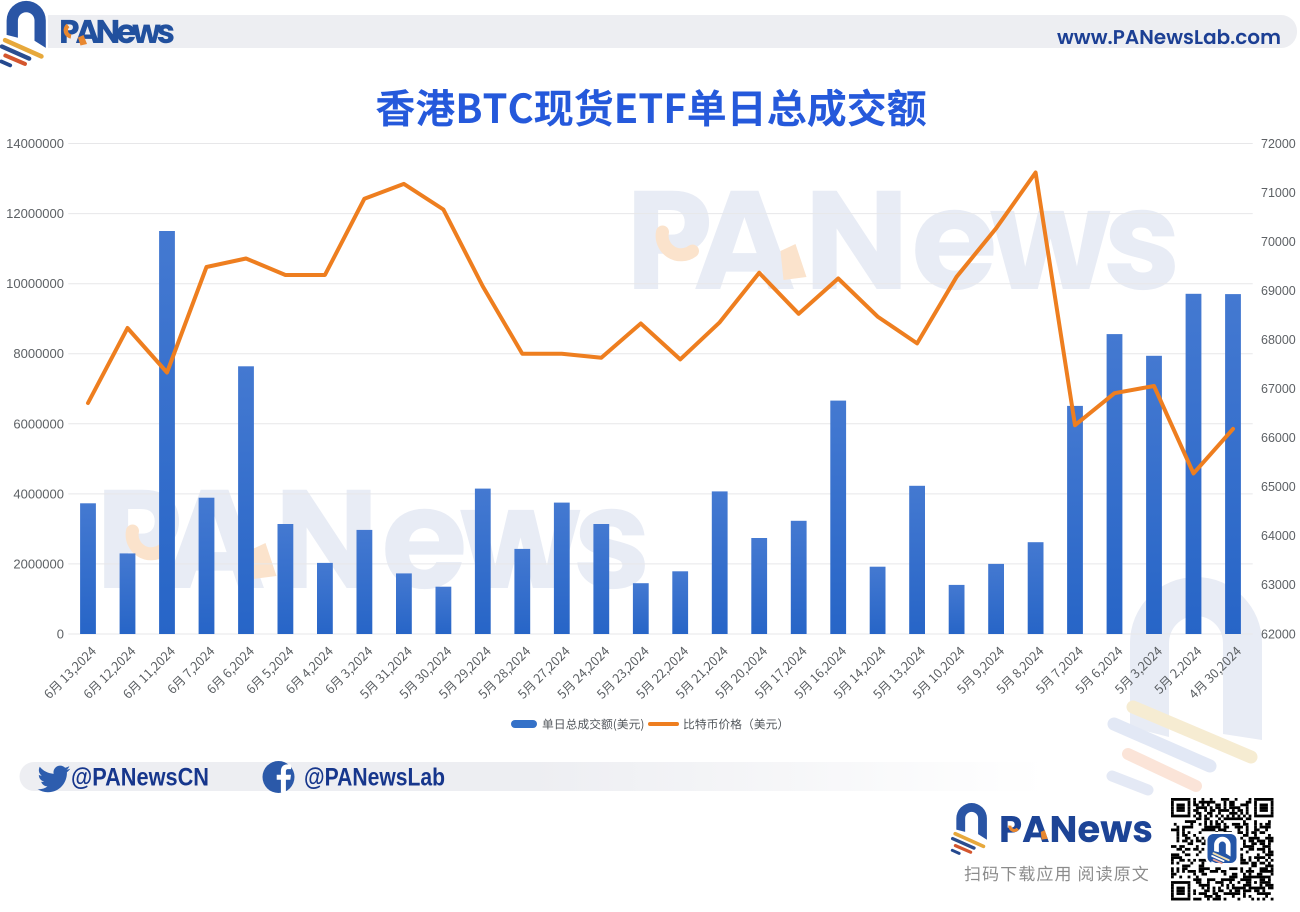 The image size is (1300, 912). What do you see at coordinates (38, 353) in the screenshot?
I see `svg-text: 8000000` at bounding box center [38, 353].